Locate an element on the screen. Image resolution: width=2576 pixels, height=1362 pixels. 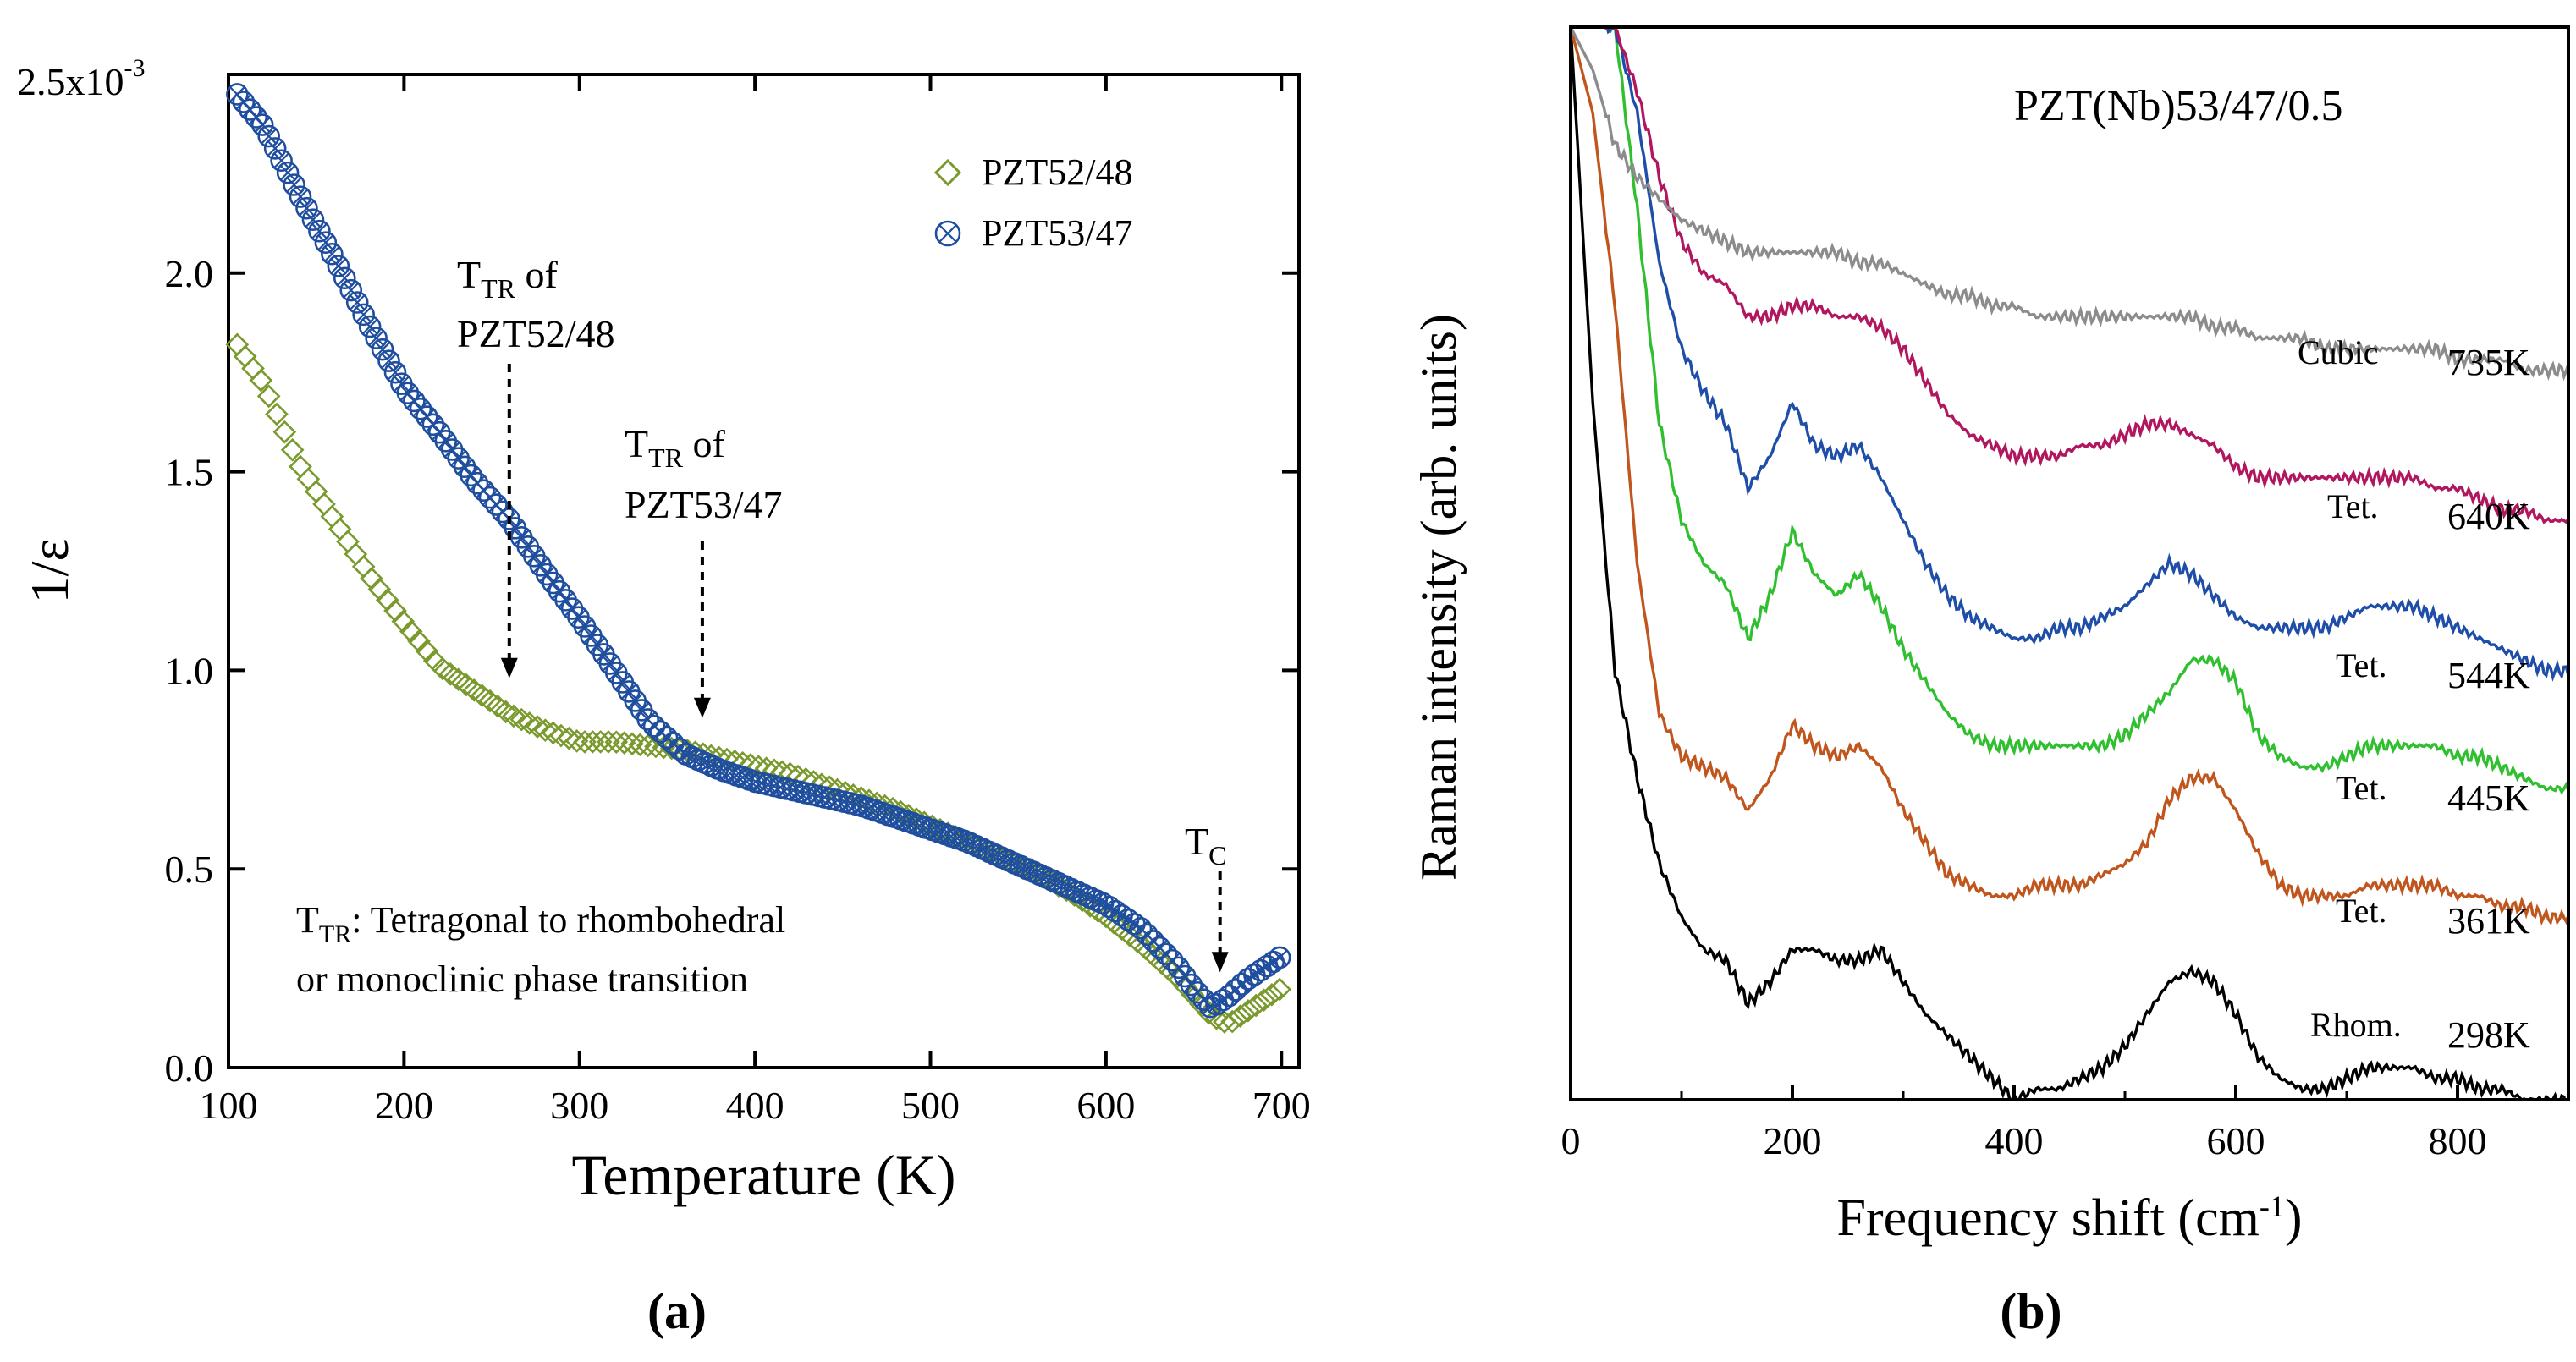
x-tick-label: 800 is located at coordinates (2458, 1140).